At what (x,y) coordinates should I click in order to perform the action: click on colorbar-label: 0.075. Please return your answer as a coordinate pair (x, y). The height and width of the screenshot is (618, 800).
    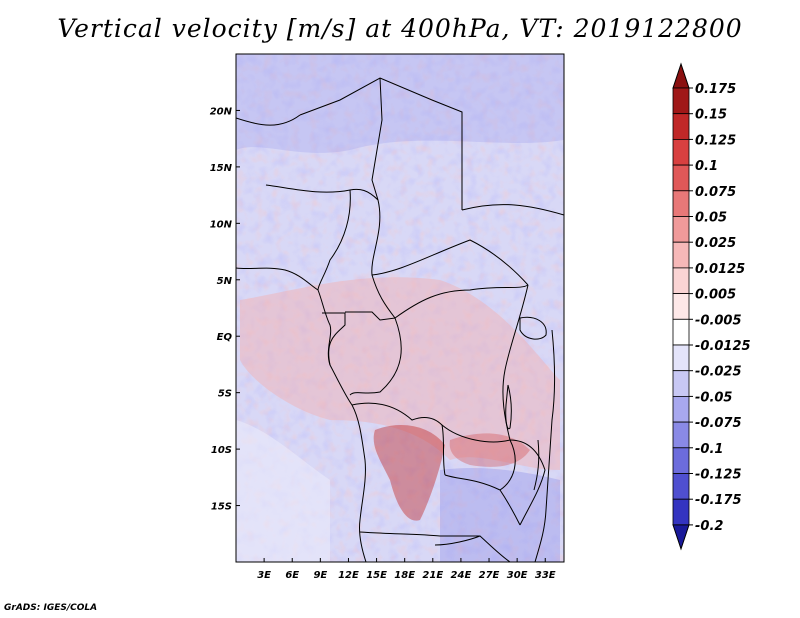
    Looking at the image, I should click on (715, 192).